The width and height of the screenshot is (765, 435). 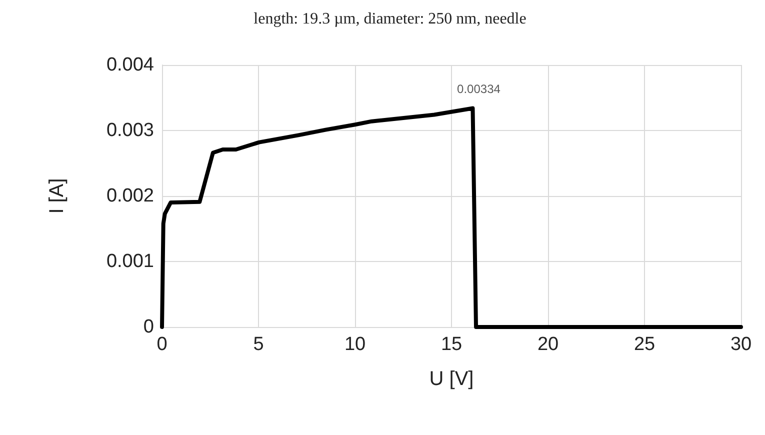 What do you see at coordinates (451, 379) in the screenshot?
I see `x-axis-title: U [V]` at bounding box center [451, 379].